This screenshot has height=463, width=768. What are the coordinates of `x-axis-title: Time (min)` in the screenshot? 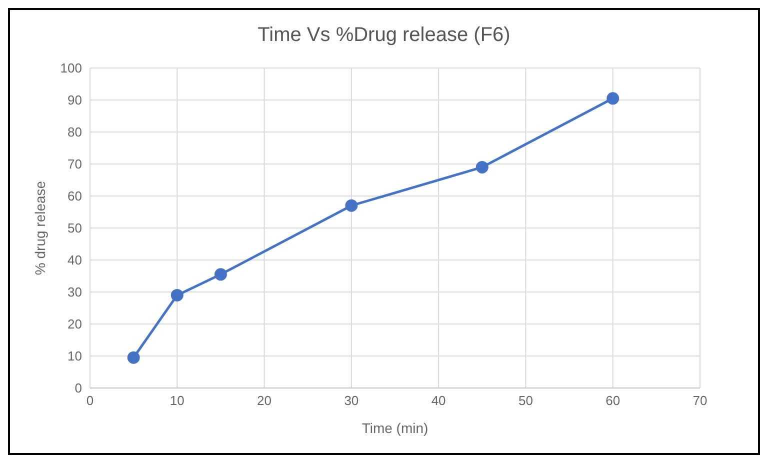 It's located at (395, 428).